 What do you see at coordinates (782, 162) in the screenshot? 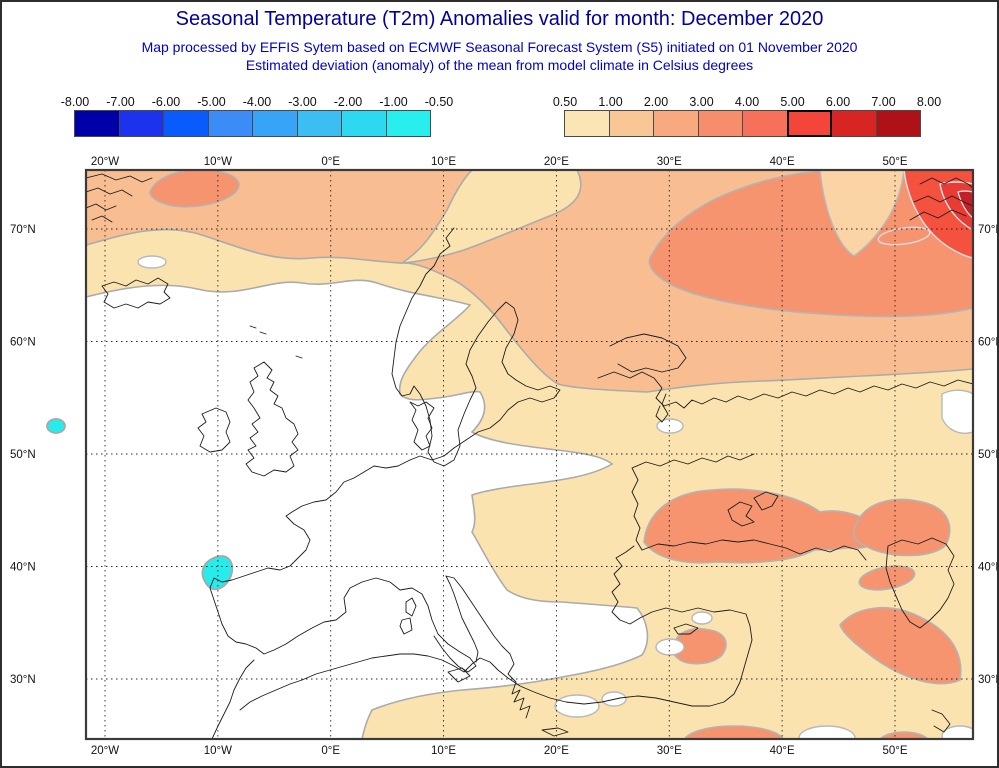
I see `lon-tick-top: 40°E` at bounding box center [782, 162].